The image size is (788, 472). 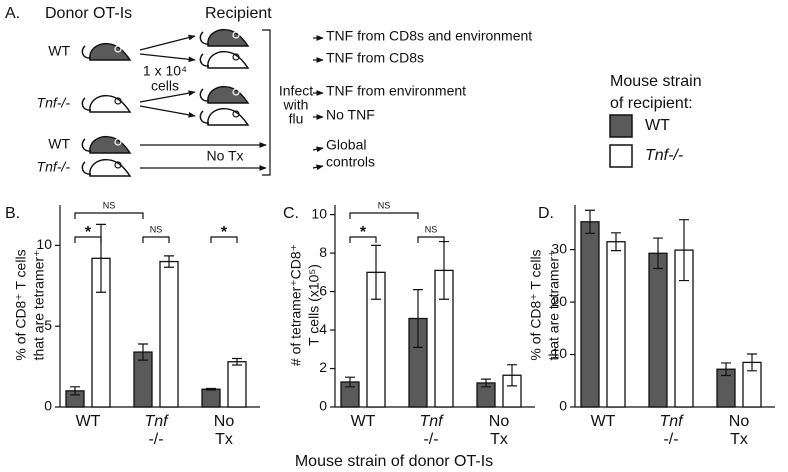 I want to click on controls-label: controls, so click(x=350, y=162).